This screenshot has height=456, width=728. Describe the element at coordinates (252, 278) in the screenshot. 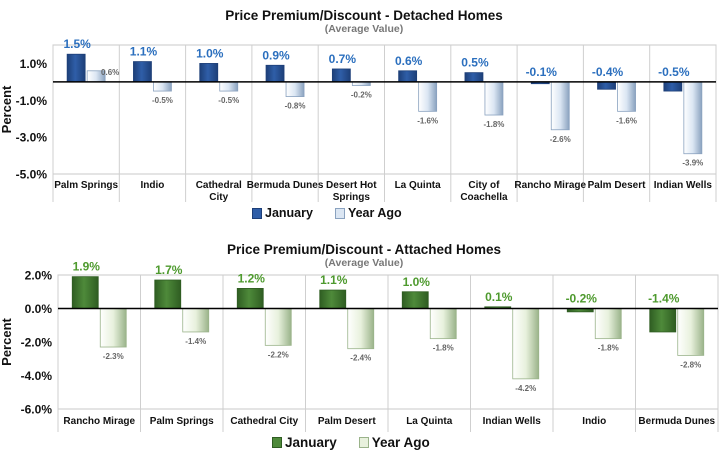

I see `data-label-january: 1.2%` at that location.